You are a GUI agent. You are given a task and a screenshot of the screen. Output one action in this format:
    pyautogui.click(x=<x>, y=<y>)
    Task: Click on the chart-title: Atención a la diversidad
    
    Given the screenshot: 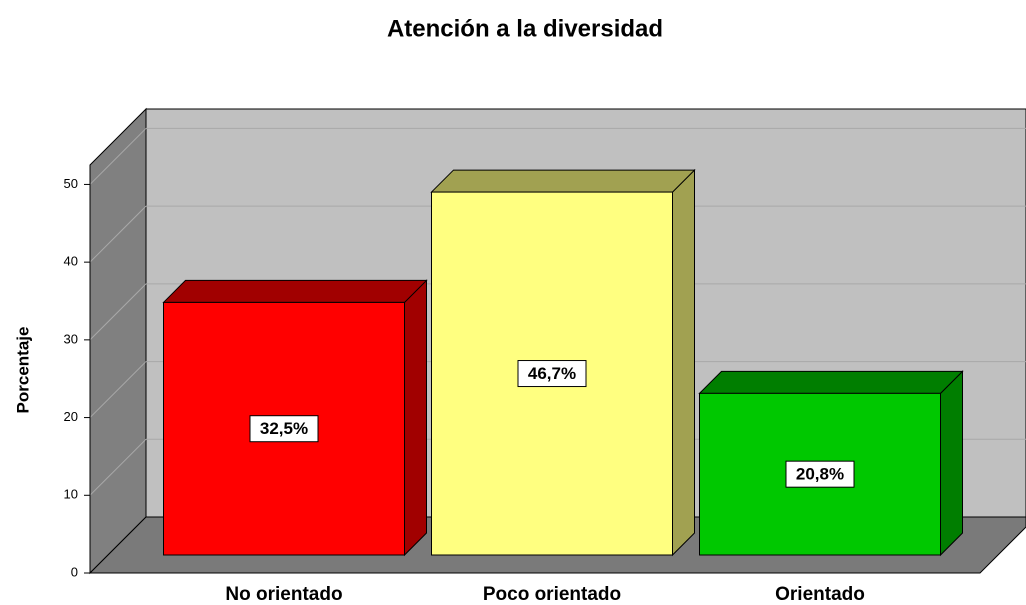 What is the action you would take?
    pyautogui.click(x=525, y=28)
    